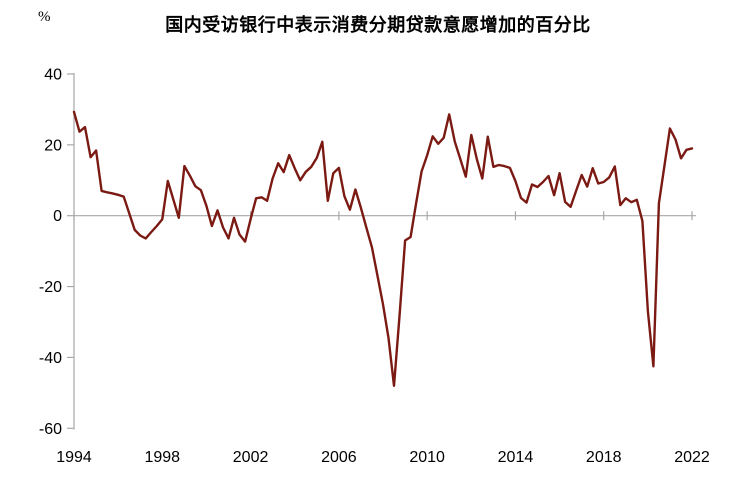 The image size is (736, 479). What do you see at coordinates (57, 216) in the screenshot?
I see `y-axis-label-0: 0` at bounding box center [57, 216].